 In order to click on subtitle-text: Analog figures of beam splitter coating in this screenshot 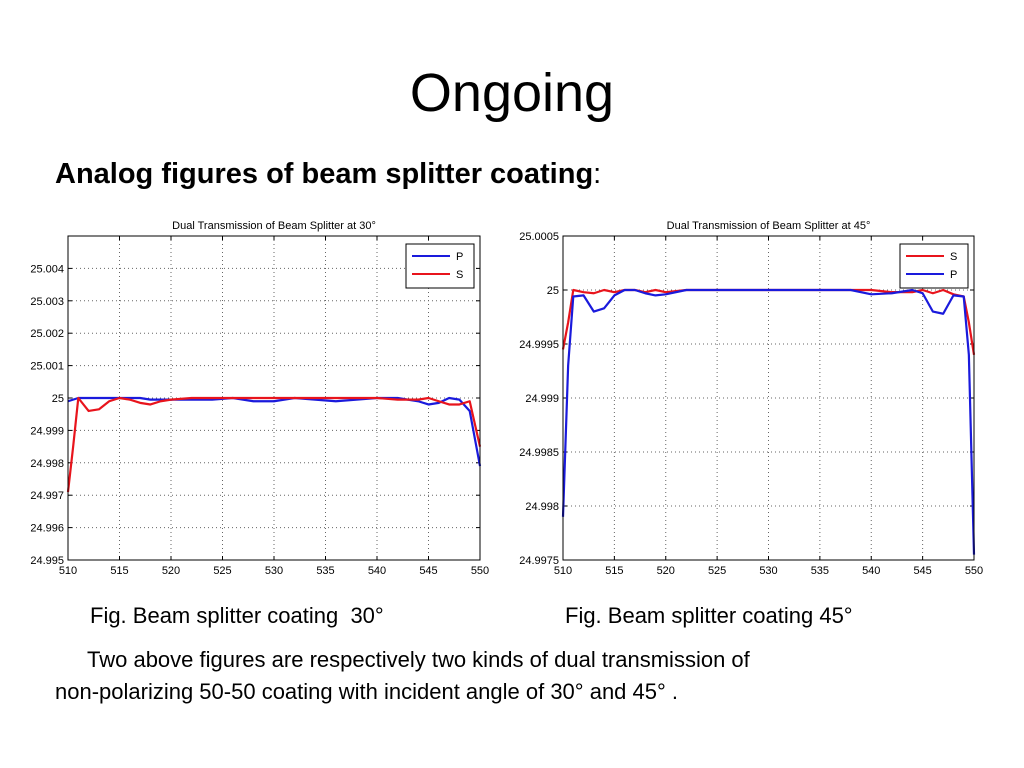, I will do `click(324, 174)`.